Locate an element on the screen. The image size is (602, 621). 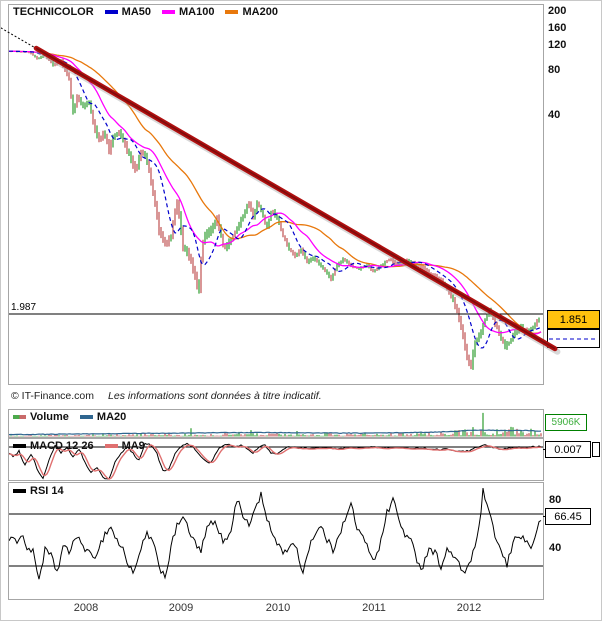
rsi-line is located at coordinates (275, 534).